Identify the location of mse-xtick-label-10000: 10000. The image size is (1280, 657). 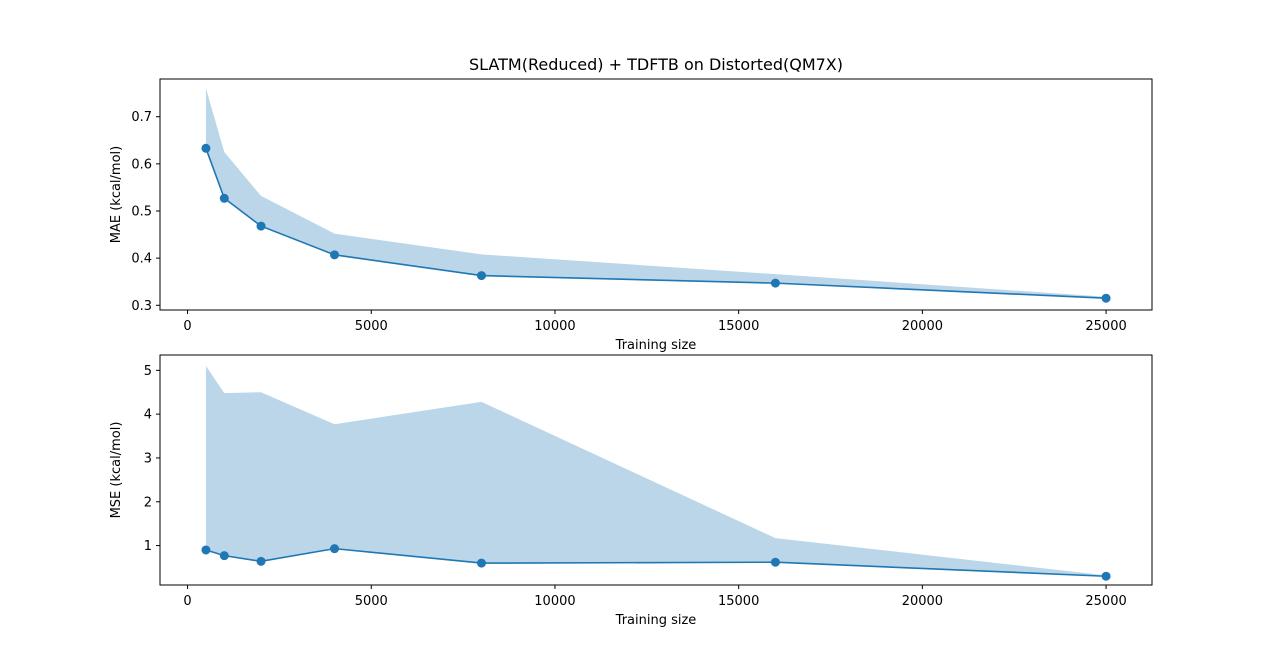
(554, 601).